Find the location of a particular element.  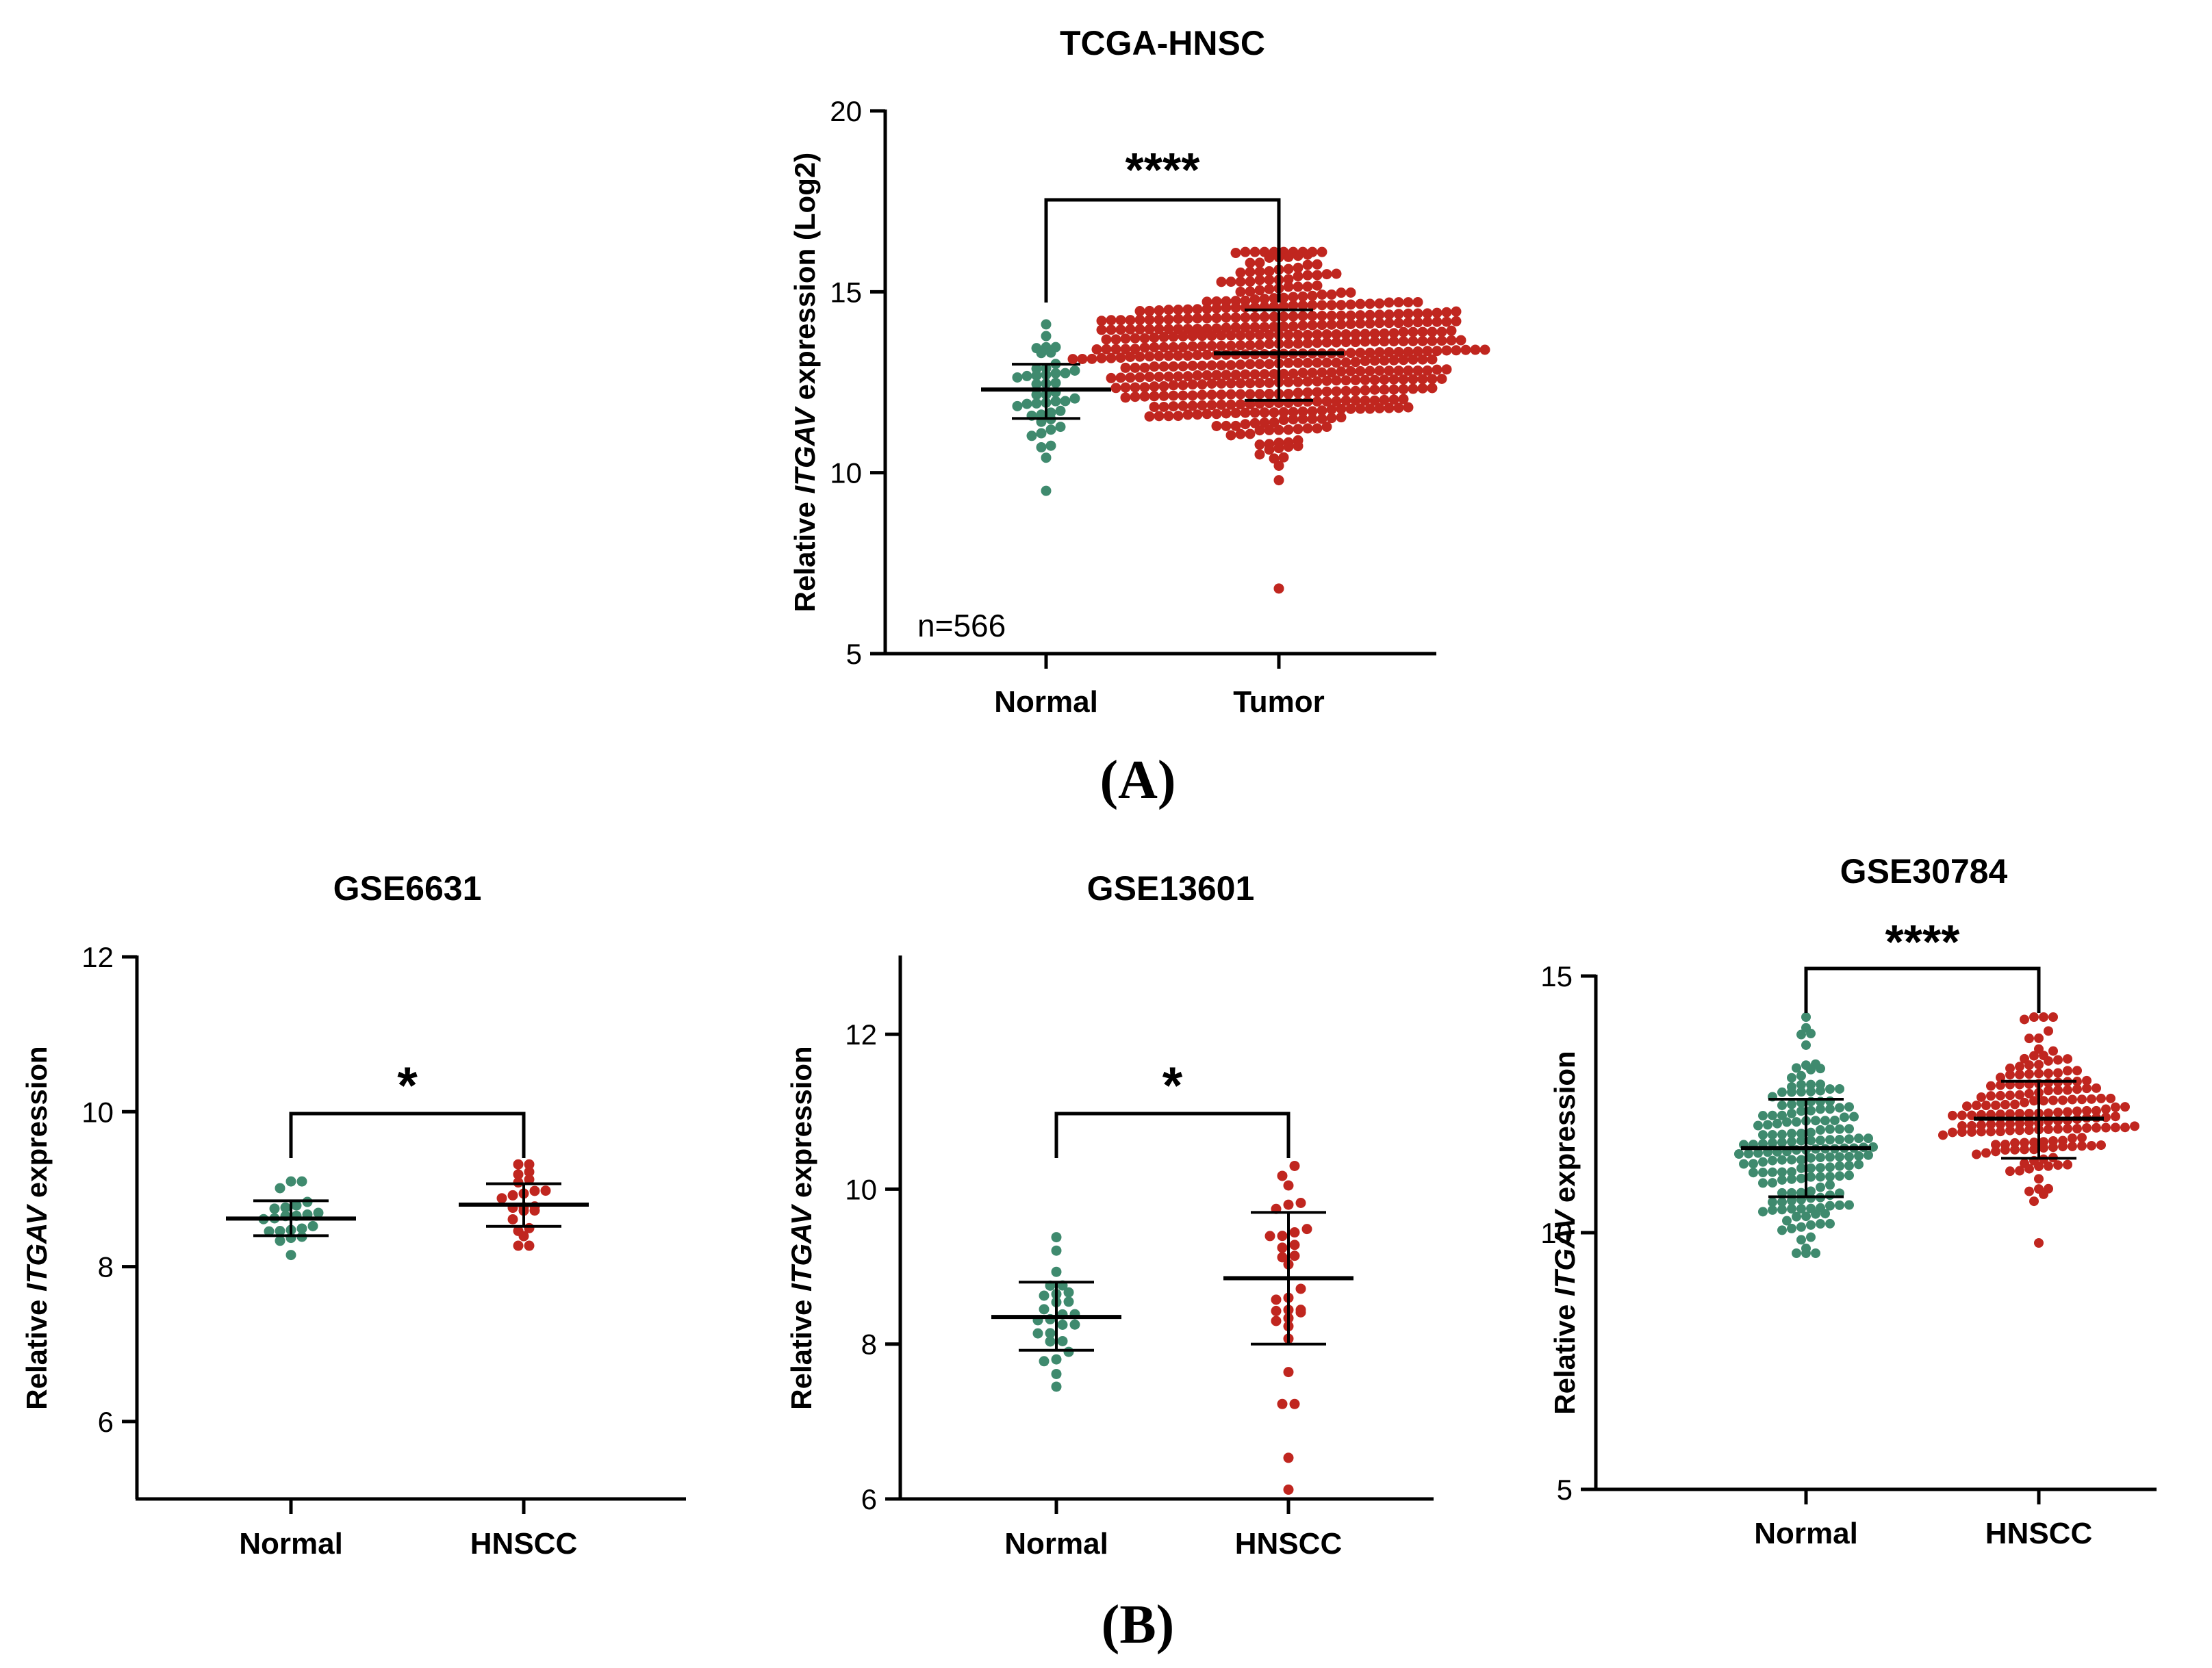

y-tick-label: 12 is located at coordinates (861, 1034).